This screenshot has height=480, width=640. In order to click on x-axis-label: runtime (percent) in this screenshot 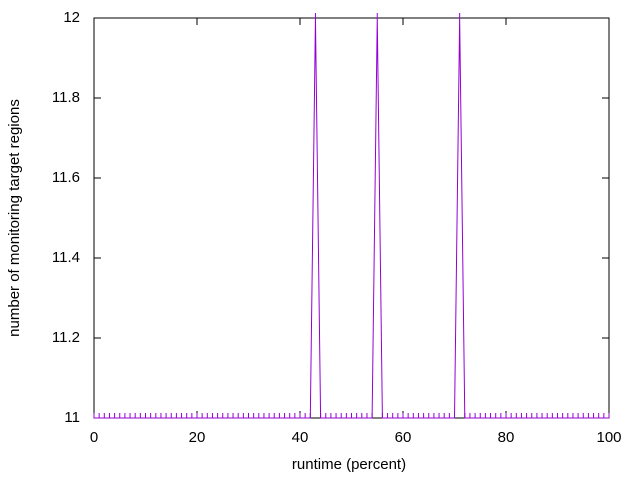, I will do `click(349, 464)`.